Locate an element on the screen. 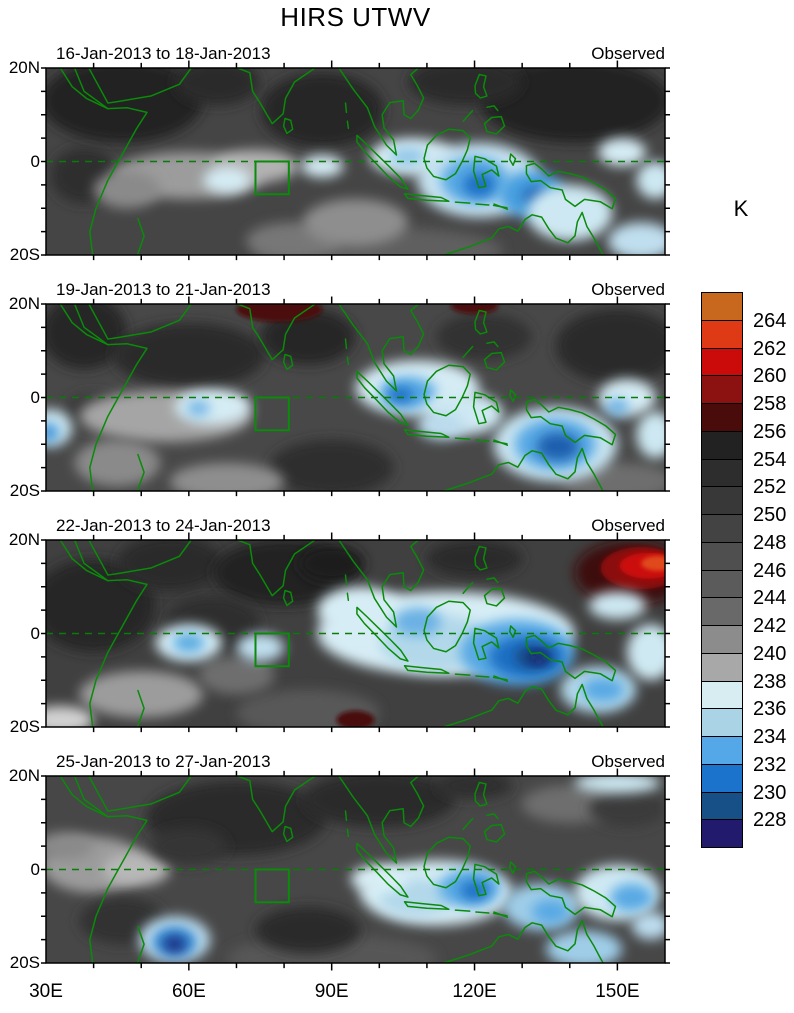 This screenshot has height=1013, width=794. colorbar-tick-label: 254 is located at coordinates (770, 459).